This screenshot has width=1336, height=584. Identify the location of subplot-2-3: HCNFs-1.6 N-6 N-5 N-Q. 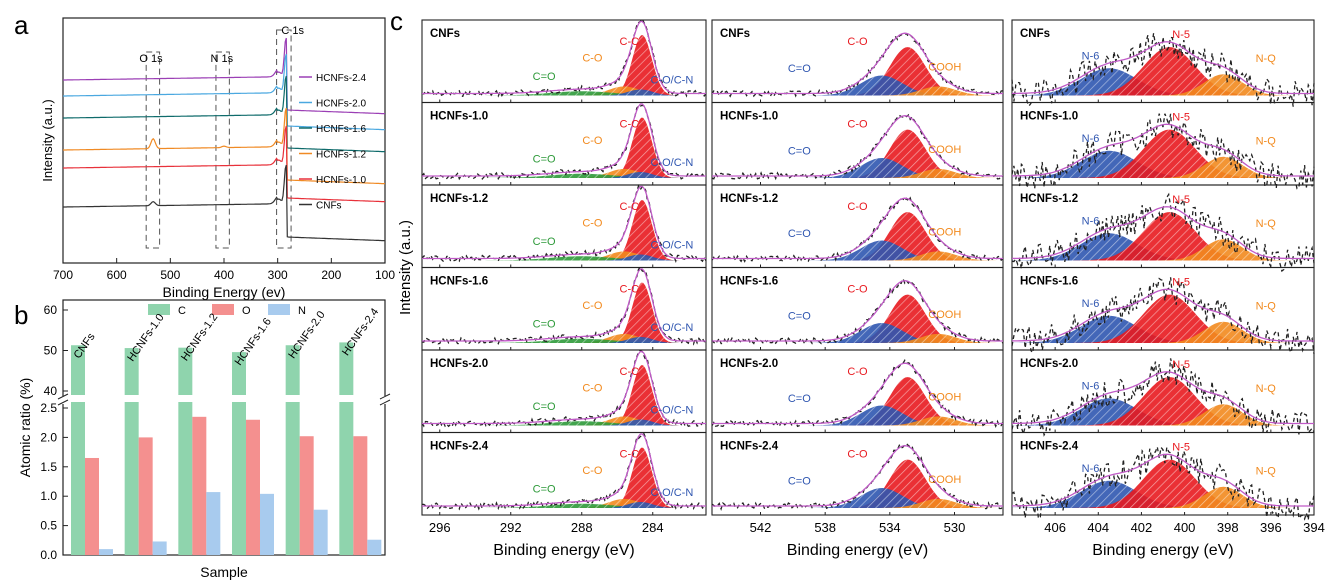
(1163, 310).